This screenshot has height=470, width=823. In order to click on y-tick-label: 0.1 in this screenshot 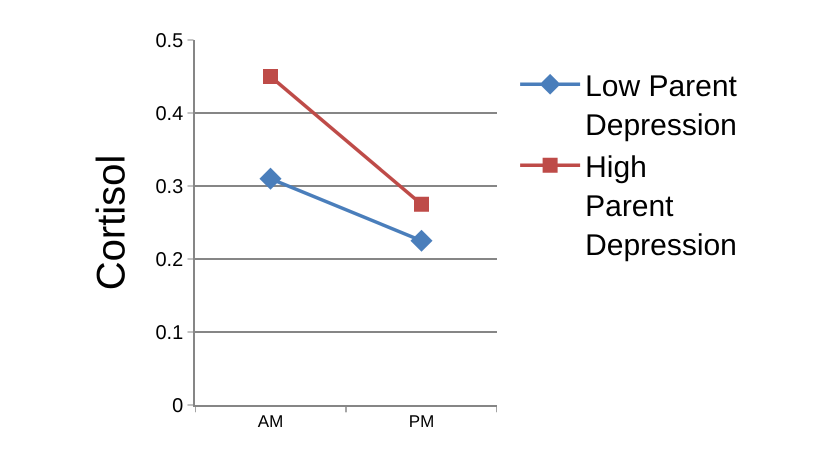, I will do `click(169, 333)`.